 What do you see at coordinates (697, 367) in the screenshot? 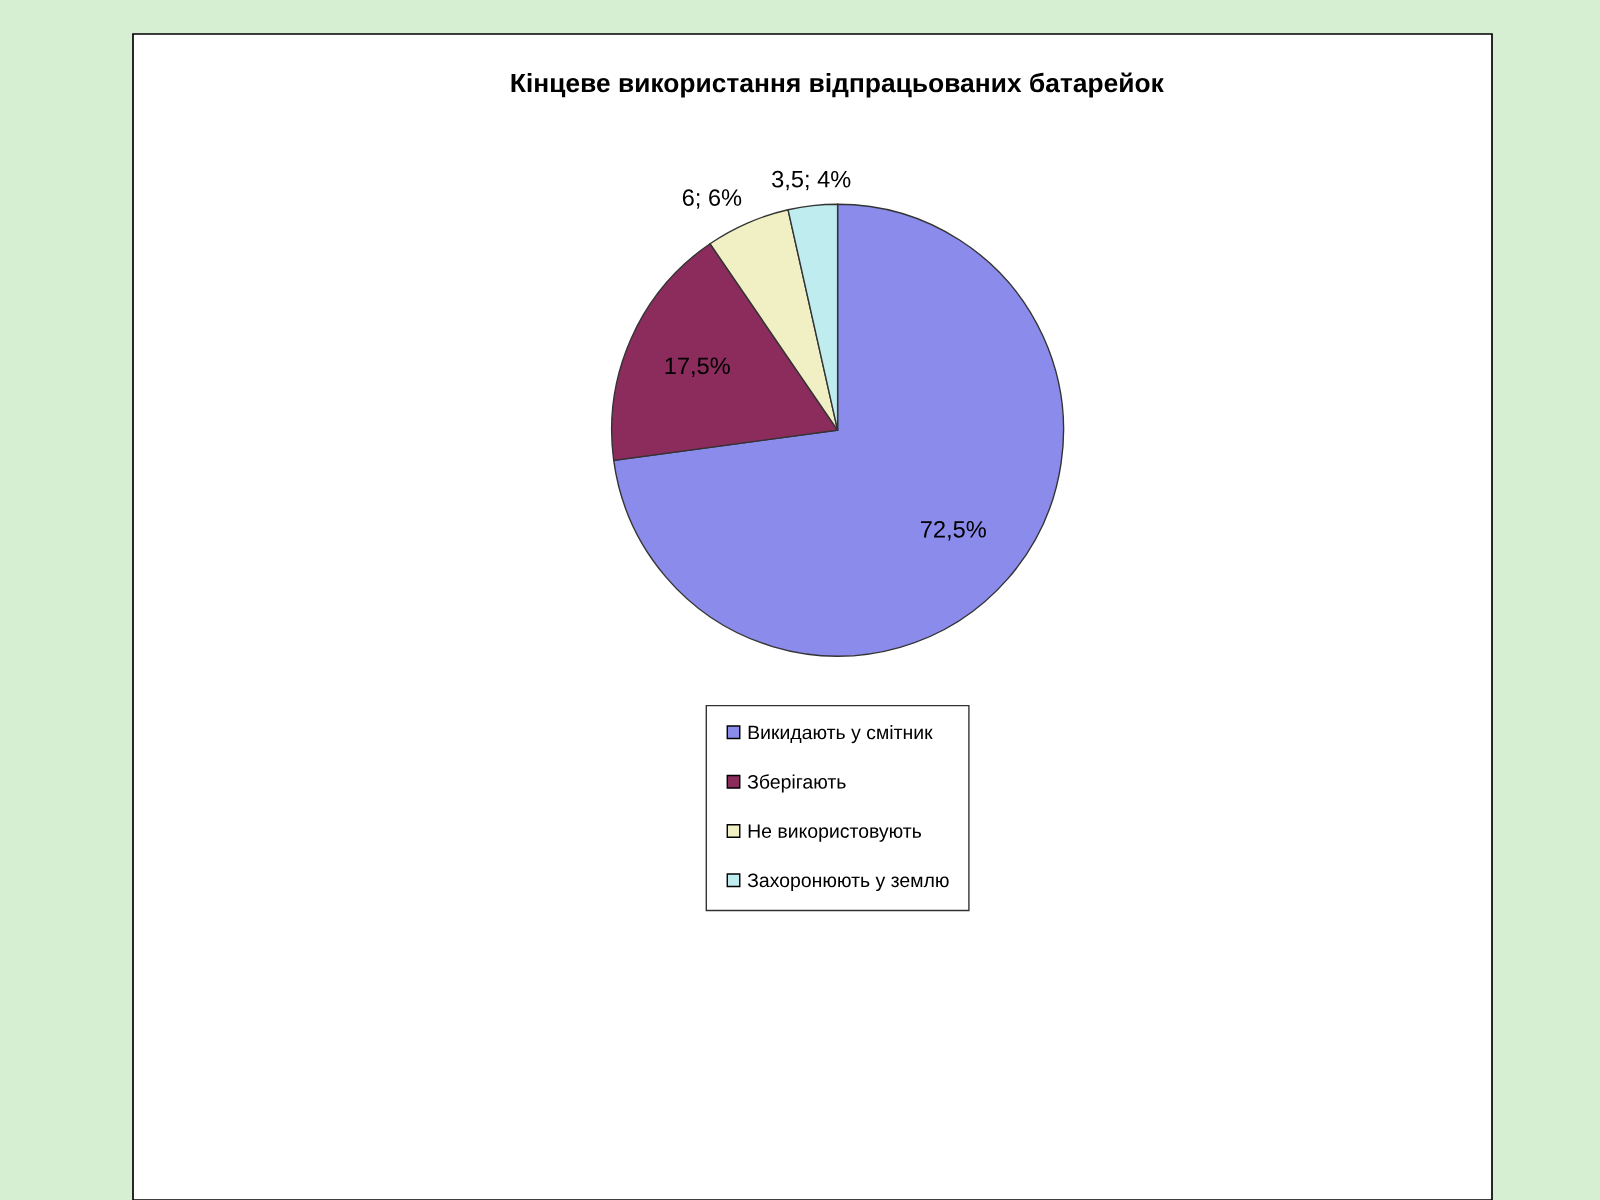
I see `data-label: 17,5%` at bounding box center [697, 367].